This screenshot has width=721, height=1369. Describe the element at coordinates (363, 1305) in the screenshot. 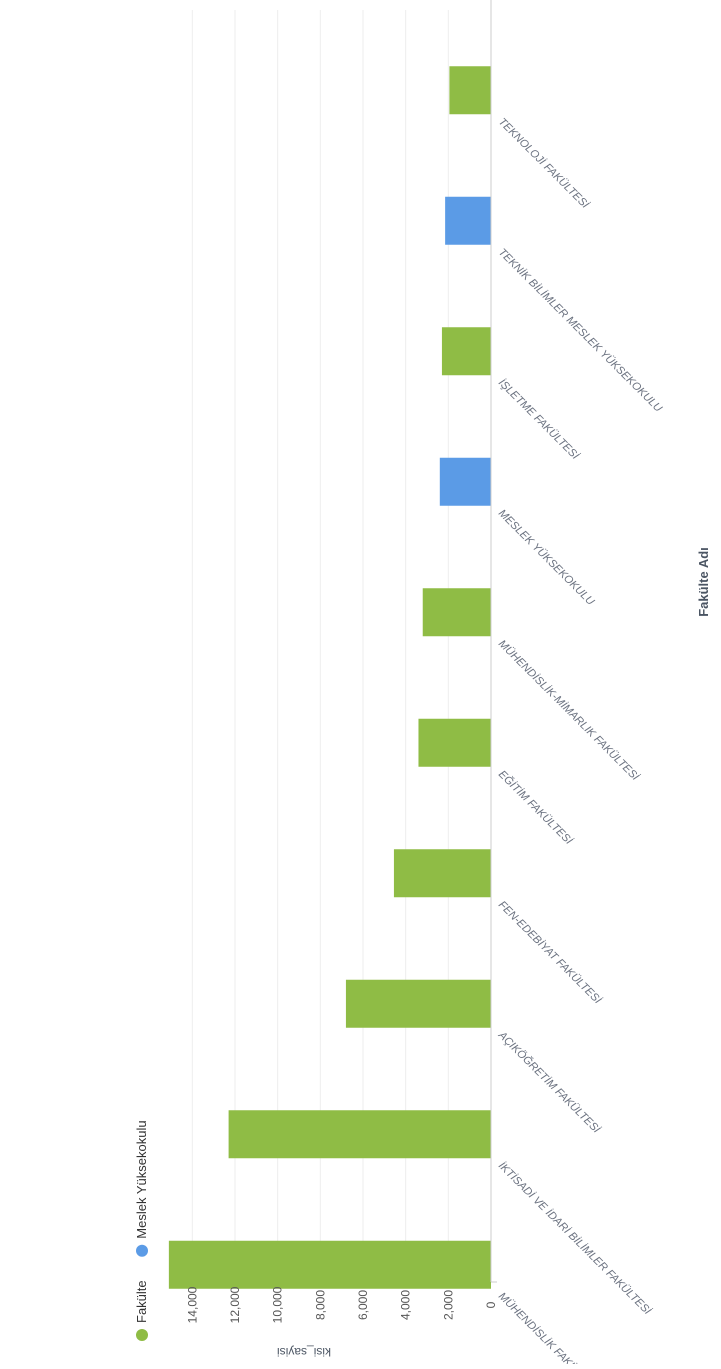

I see `y-tick-label: 6,000` at that location.